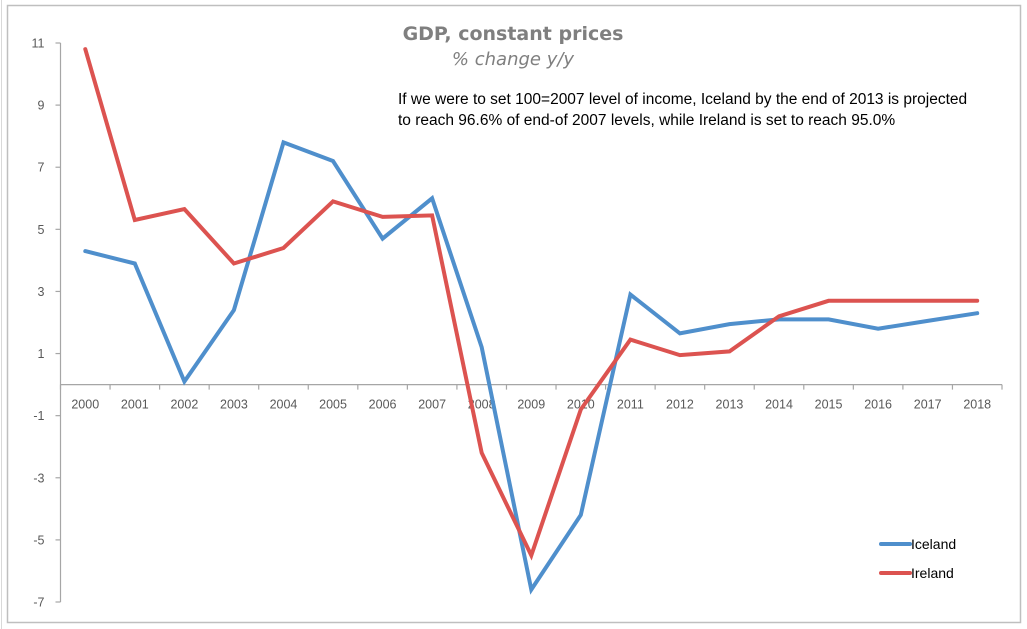  What do you see at coordinates (38, 44) in the screenshot?
I see `y-tick-label: 11` at bounding box center [38, 44].